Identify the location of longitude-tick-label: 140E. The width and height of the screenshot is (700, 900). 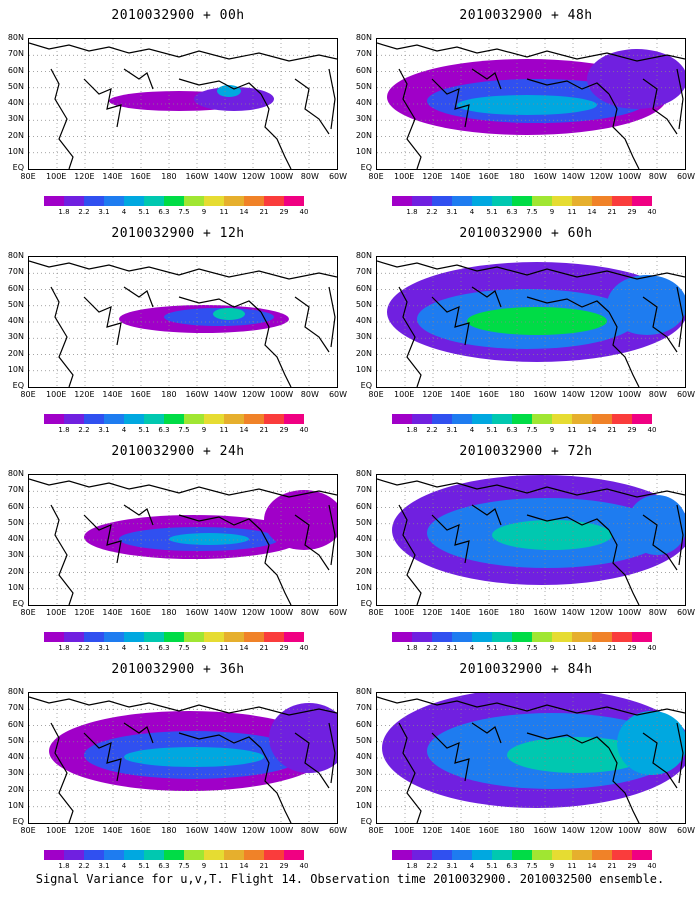
(112, 612).